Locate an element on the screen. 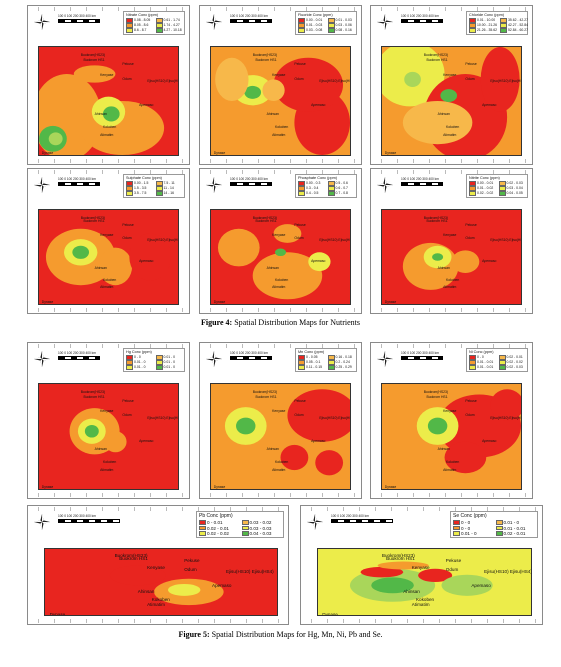  legend-label: 0 - 0.01 is located at coordinates (215, 522).